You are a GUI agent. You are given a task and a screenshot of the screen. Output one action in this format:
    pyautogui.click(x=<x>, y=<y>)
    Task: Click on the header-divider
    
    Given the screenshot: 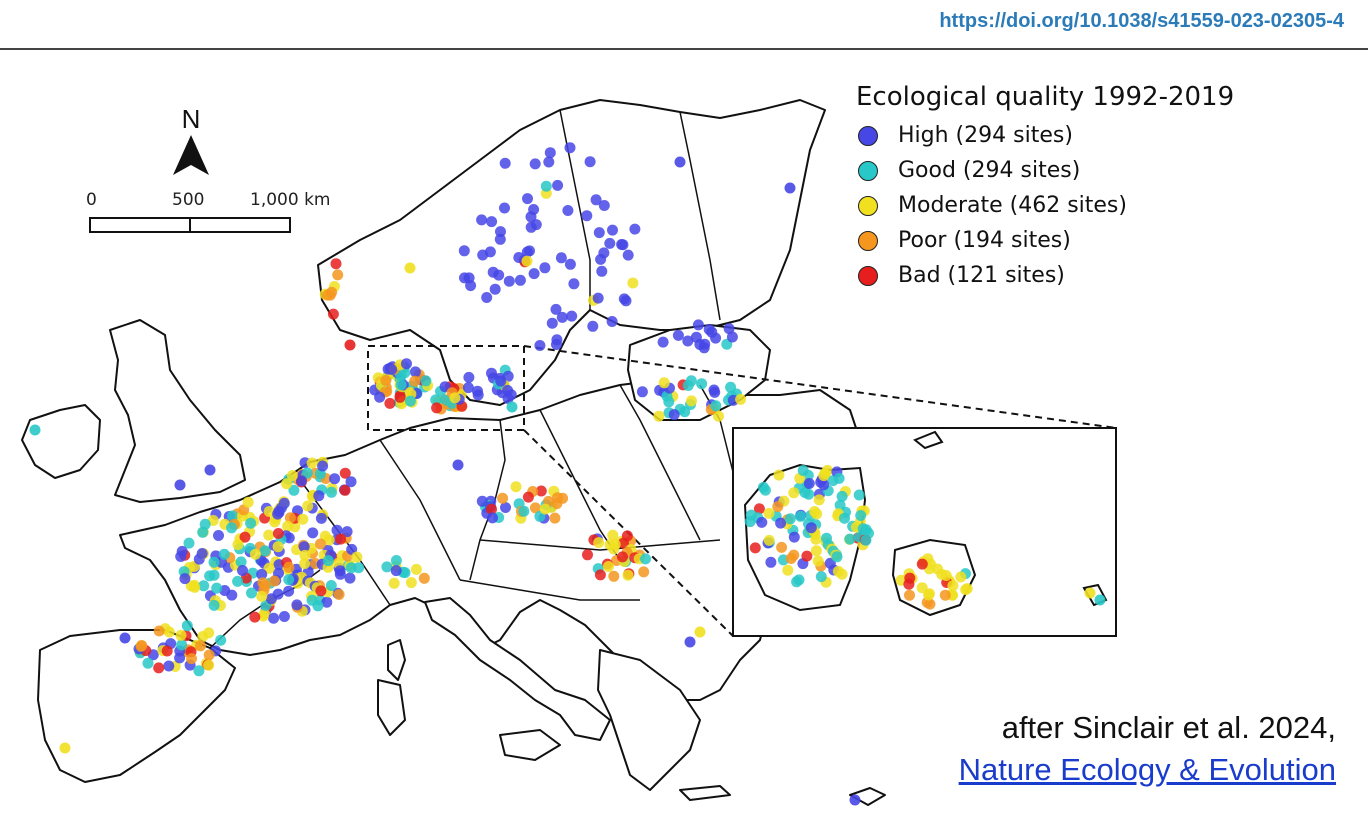 What is the action you would take?
    pyautogui.click(x=684, y=49)
    